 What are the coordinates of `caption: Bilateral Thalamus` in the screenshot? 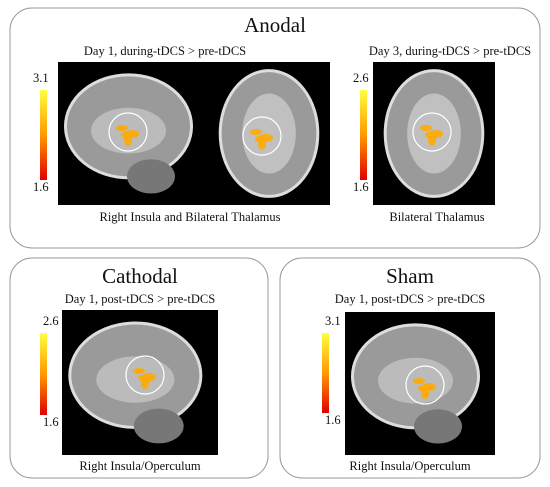 It's located at (436, 217).